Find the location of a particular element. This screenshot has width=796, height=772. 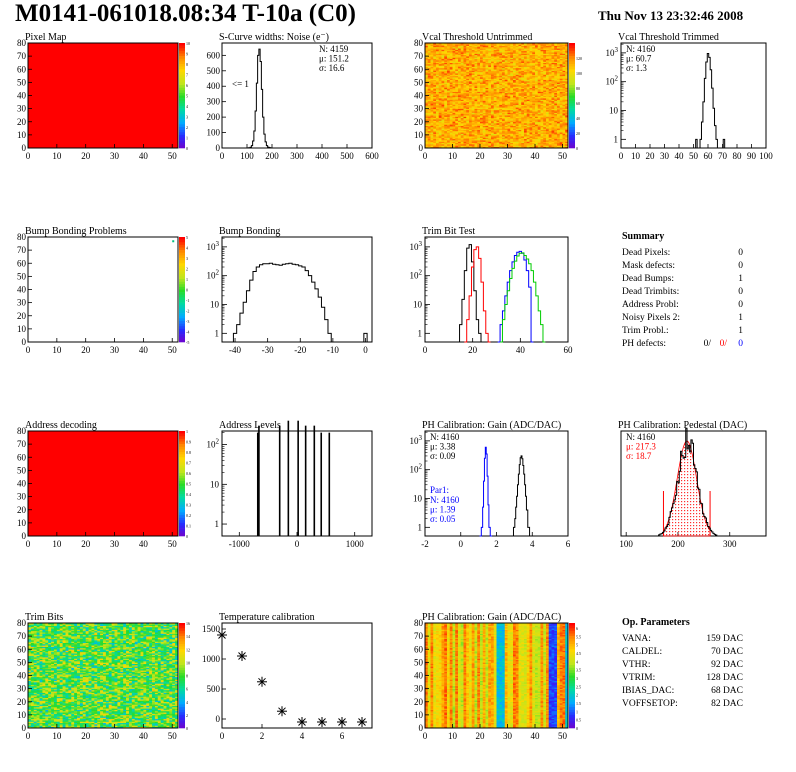

x-tick-label: 30 is located at coordinates (115, 350).